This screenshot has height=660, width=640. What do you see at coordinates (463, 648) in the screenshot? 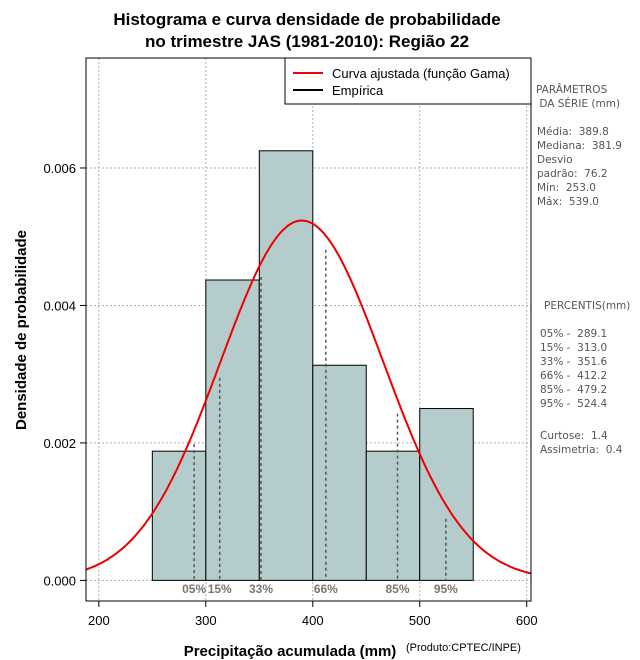
I see `product-credit: (Produto:CPTEC/INPE)` at bounding box center [463, 648].